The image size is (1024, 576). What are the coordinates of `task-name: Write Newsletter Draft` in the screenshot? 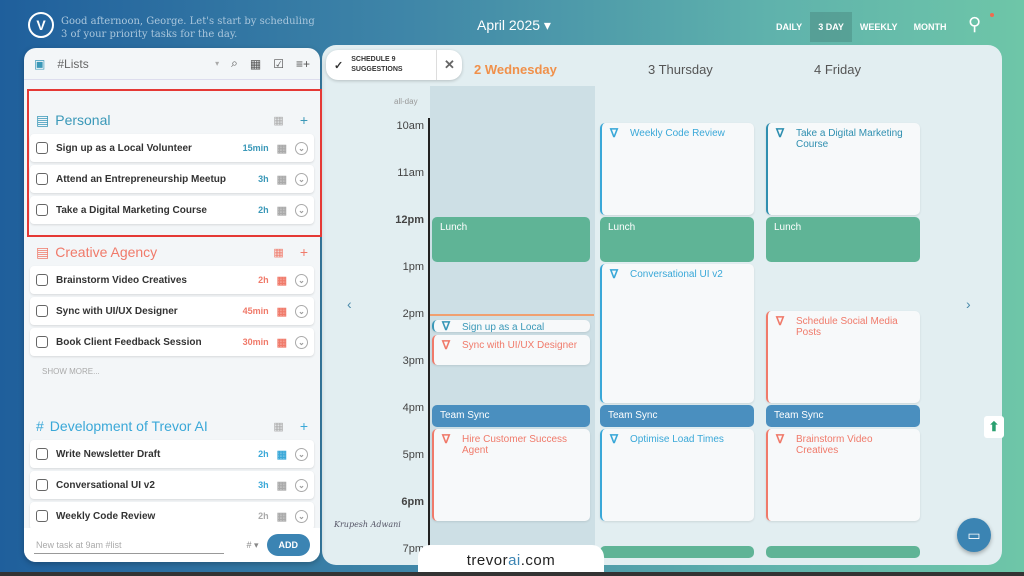 It's located at (108, 454).